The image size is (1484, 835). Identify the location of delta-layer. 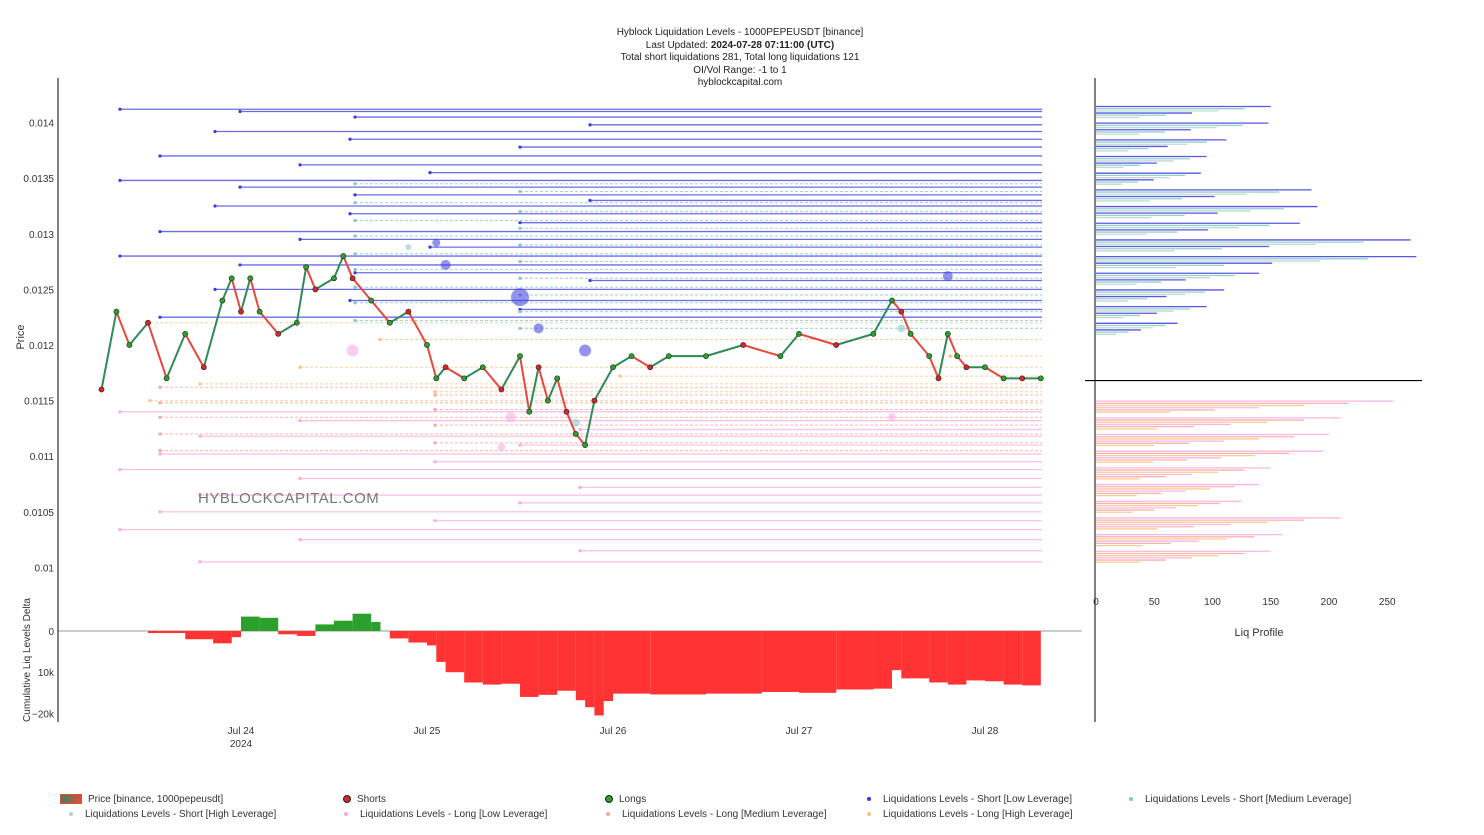
(570, 664).